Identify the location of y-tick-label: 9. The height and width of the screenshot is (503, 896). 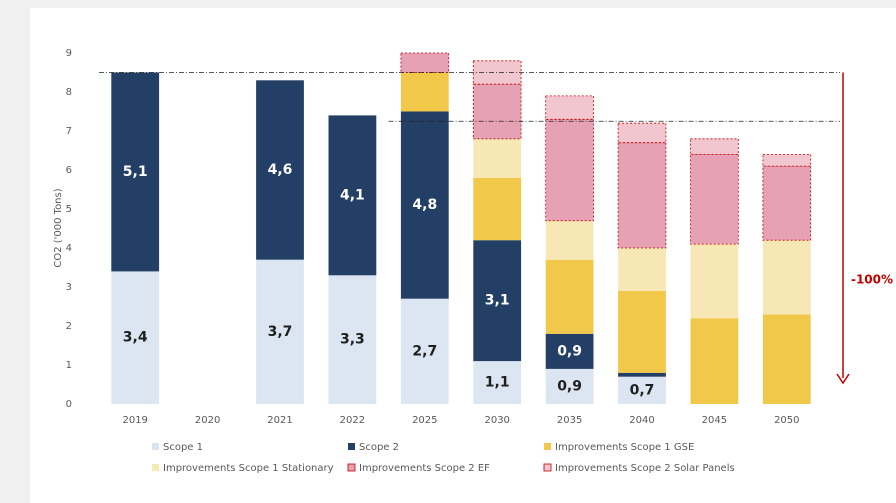
(69, 53).